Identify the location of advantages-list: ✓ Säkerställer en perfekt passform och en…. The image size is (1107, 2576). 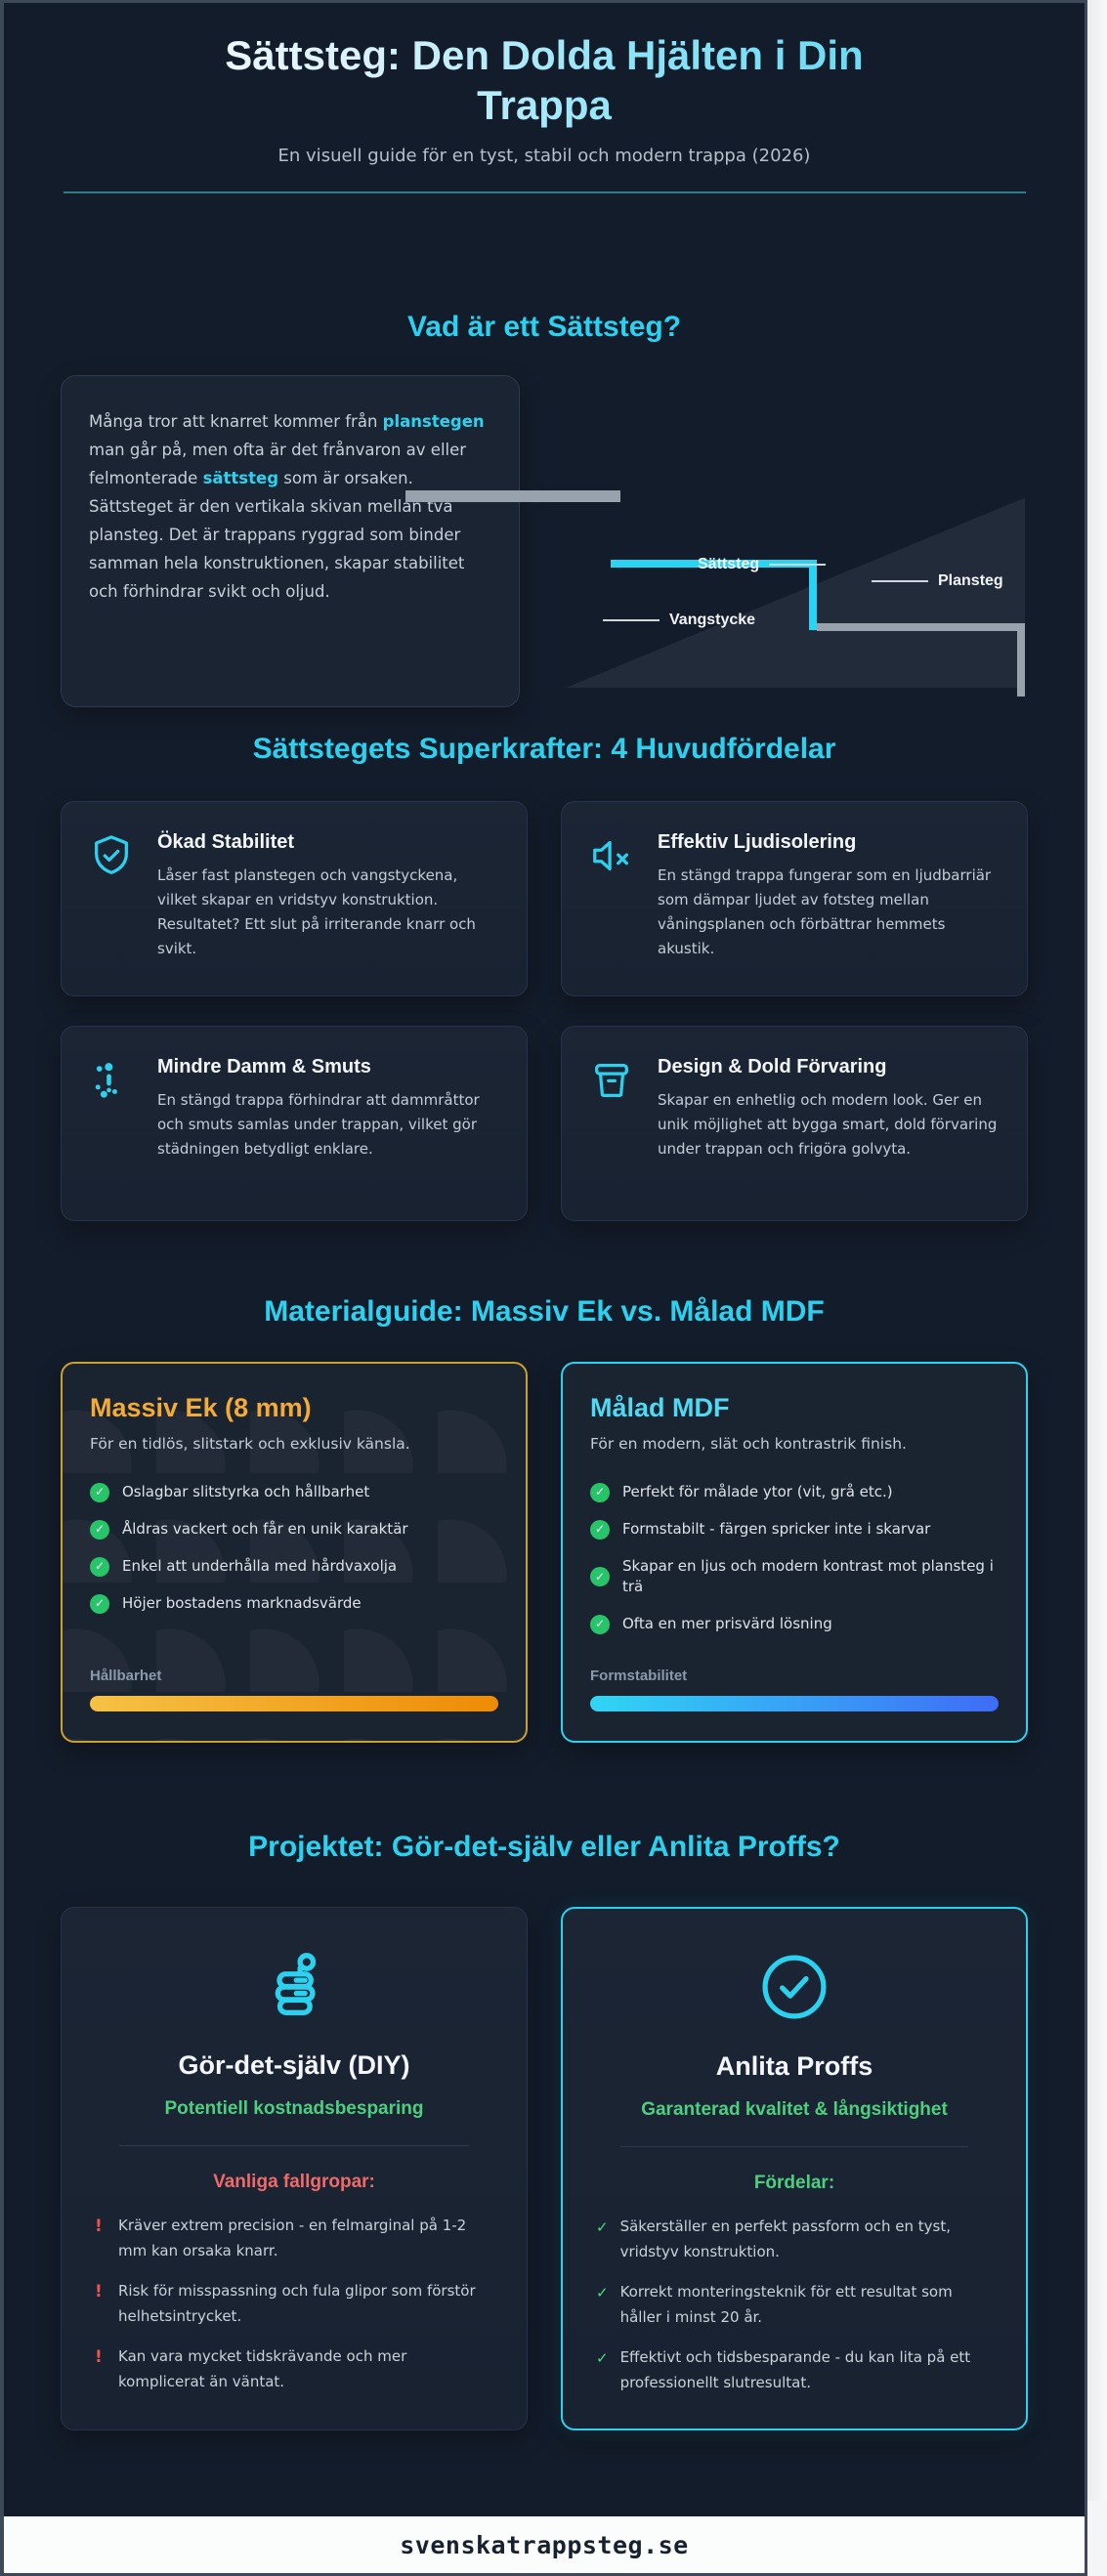
(794, 2304).